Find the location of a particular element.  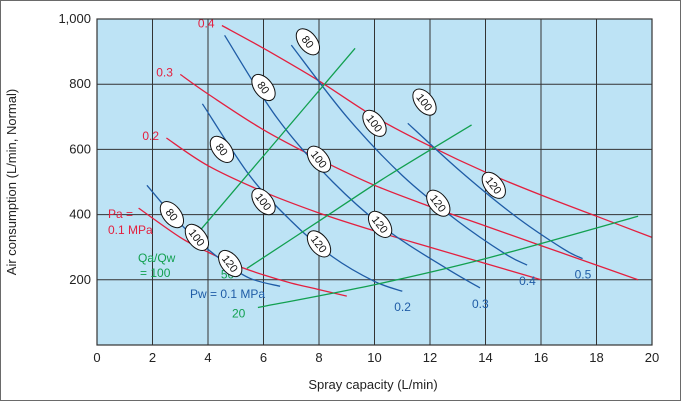

pw-label-0.3: 0.3 is located at coordinates (480, 304).